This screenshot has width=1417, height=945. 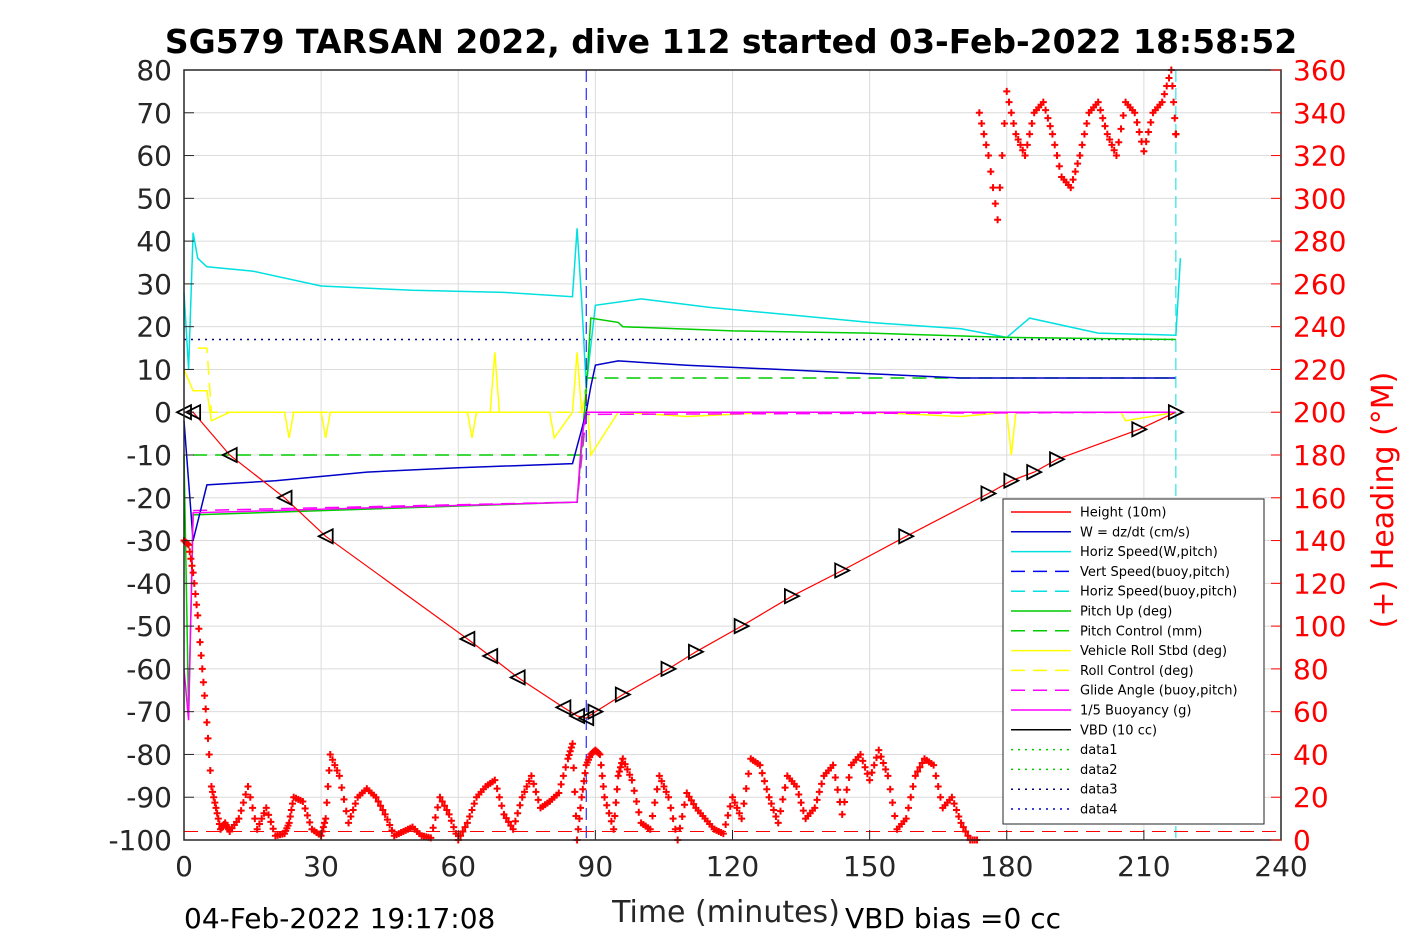 What do you see at coordinates (1319, 113) in the screenshot?
I see `y-right-tick-label: 340` at bounding box center [1319, 113].